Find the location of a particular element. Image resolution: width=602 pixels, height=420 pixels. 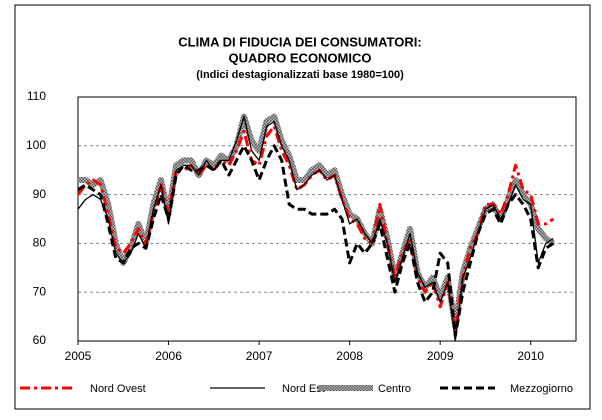

x-tick-label: 2009 is located at coordinates (440, 356).